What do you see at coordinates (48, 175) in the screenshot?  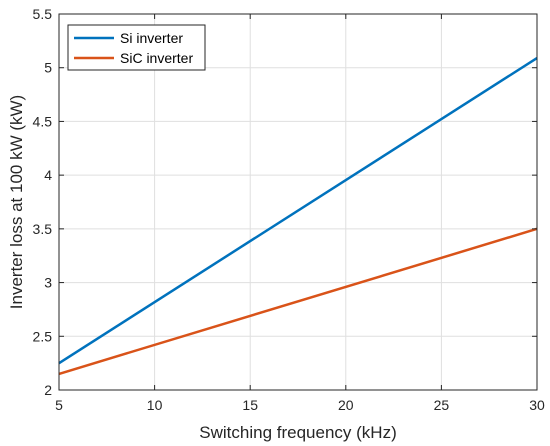 I see `y-tick-label: 4` at bounding box center [48, 175].